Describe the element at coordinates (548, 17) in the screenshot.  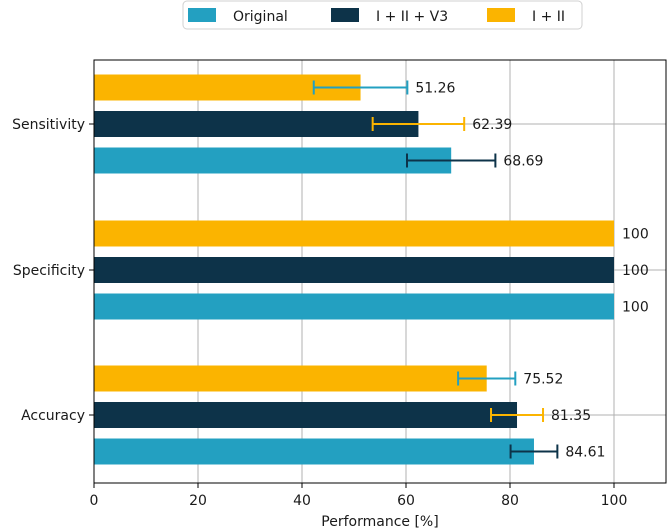
I see `legend-label-2: I + II` at that location.